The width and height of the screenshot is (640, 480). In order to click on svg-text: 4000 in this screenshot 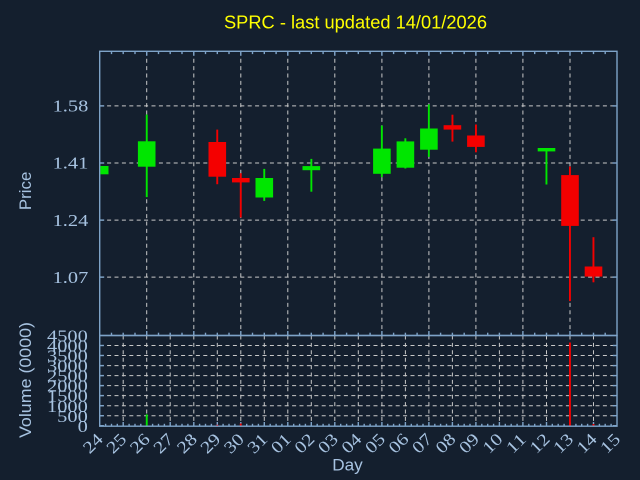, I will do `click(67, 346)`.